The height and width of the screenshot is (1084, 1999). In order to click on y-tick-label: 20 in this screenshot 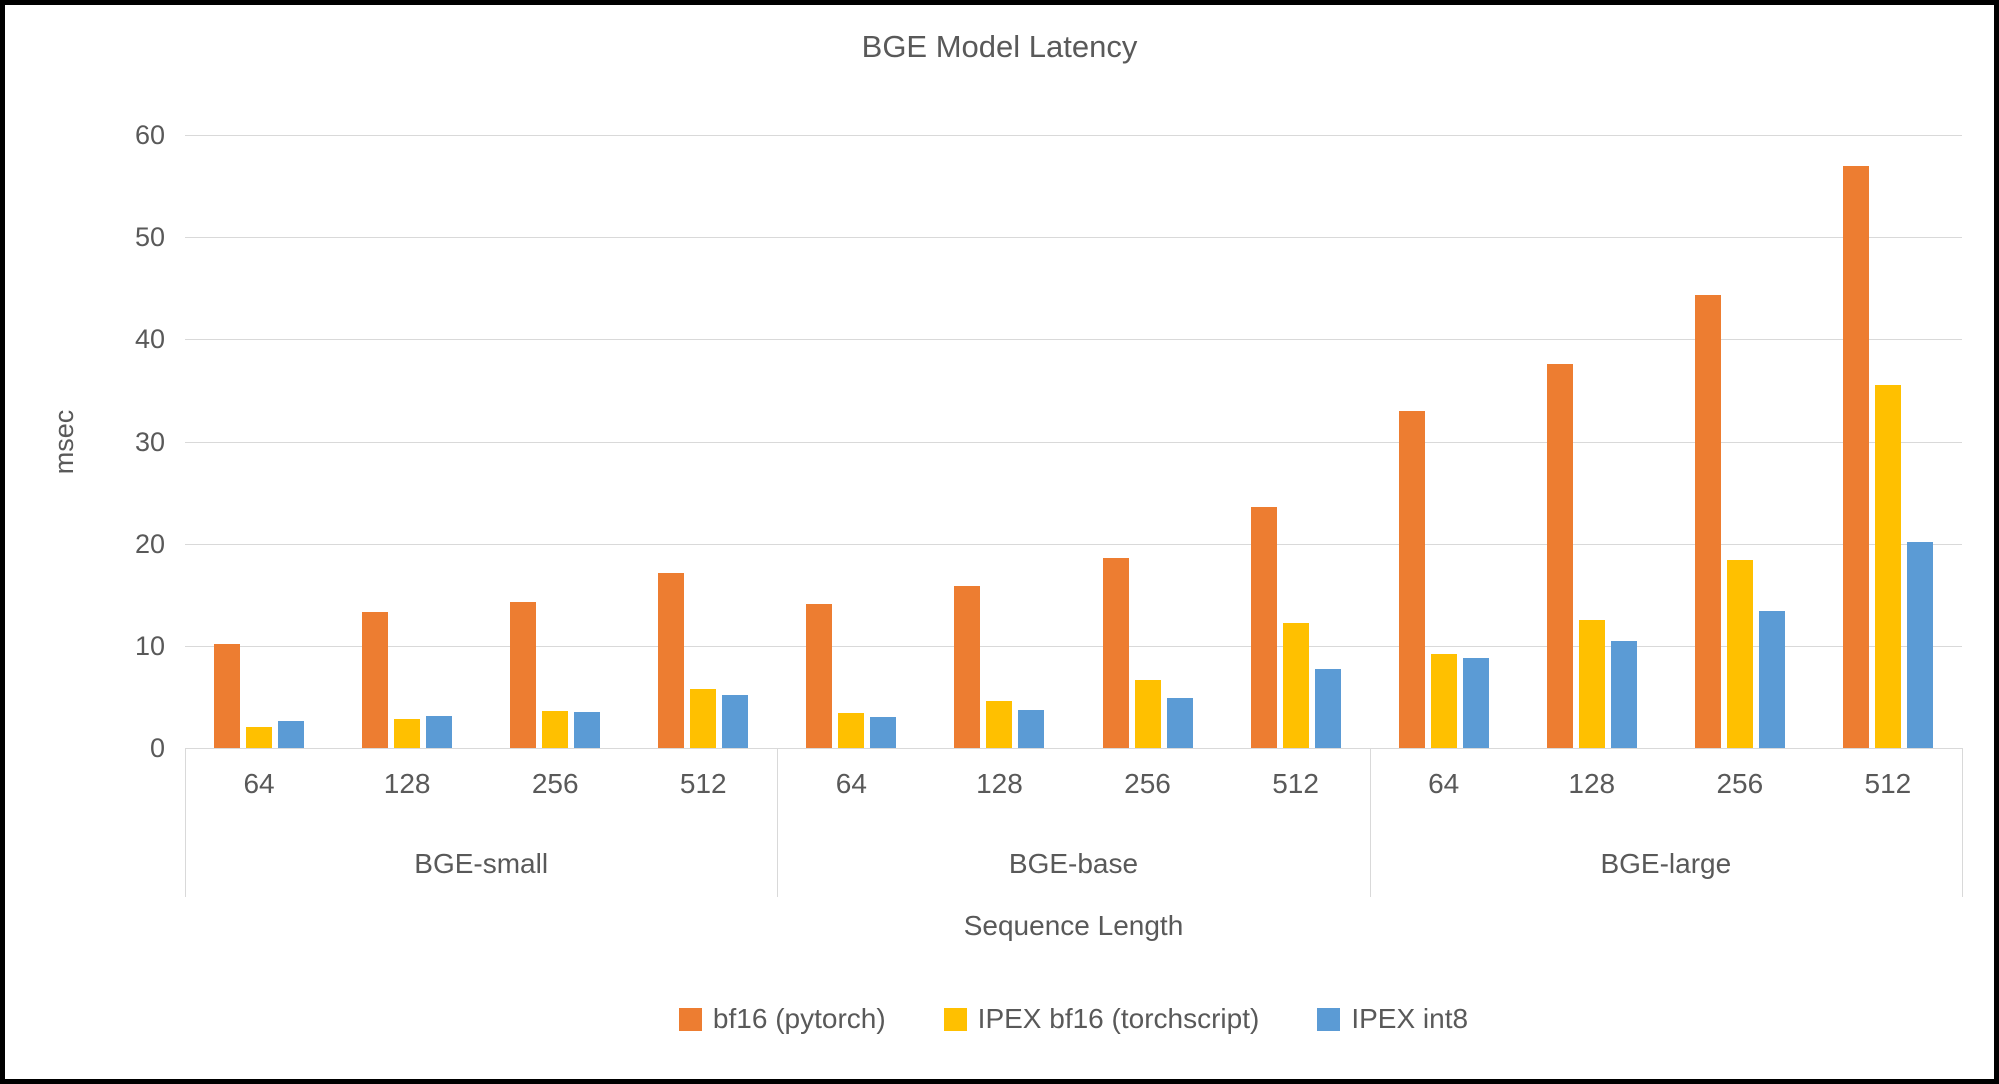, I will do `click(149, 543)`.